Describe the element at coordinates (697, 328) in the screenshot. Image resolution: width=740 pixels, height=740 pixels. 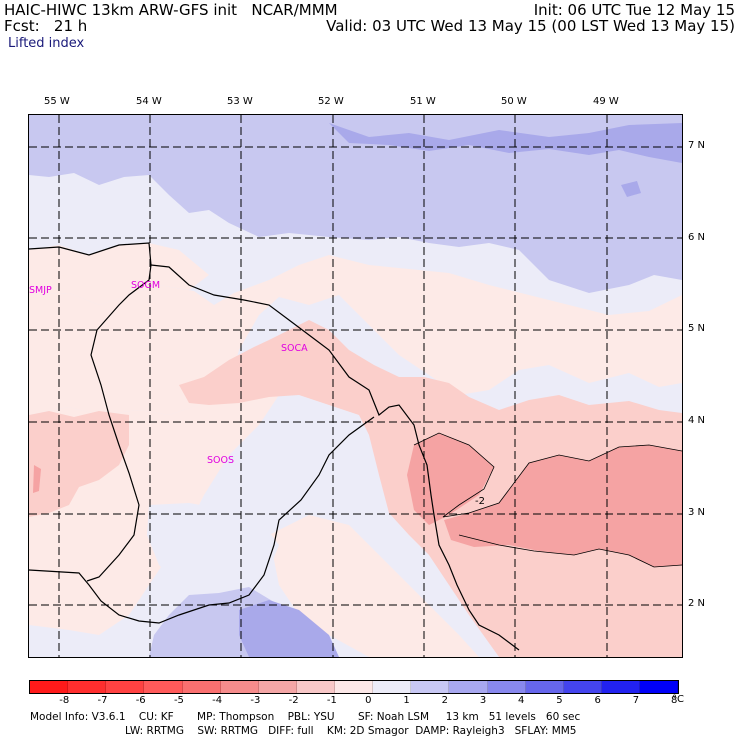
I see `lat-label: 5 N` at that location.